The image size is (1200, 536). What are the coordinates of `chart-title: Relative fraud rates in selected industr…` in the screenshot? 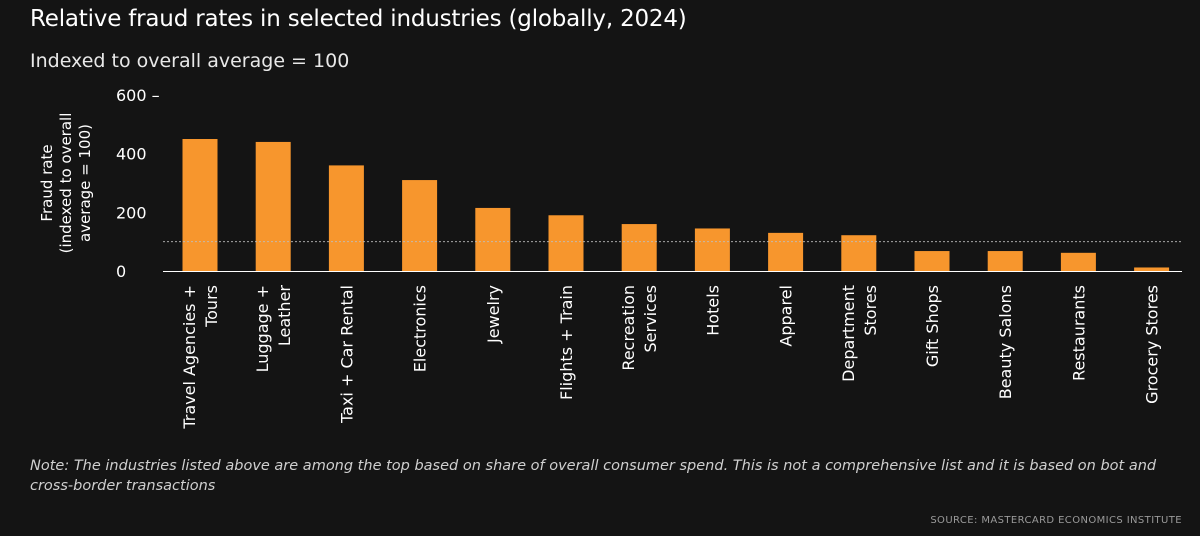 It's located at (358, 19).